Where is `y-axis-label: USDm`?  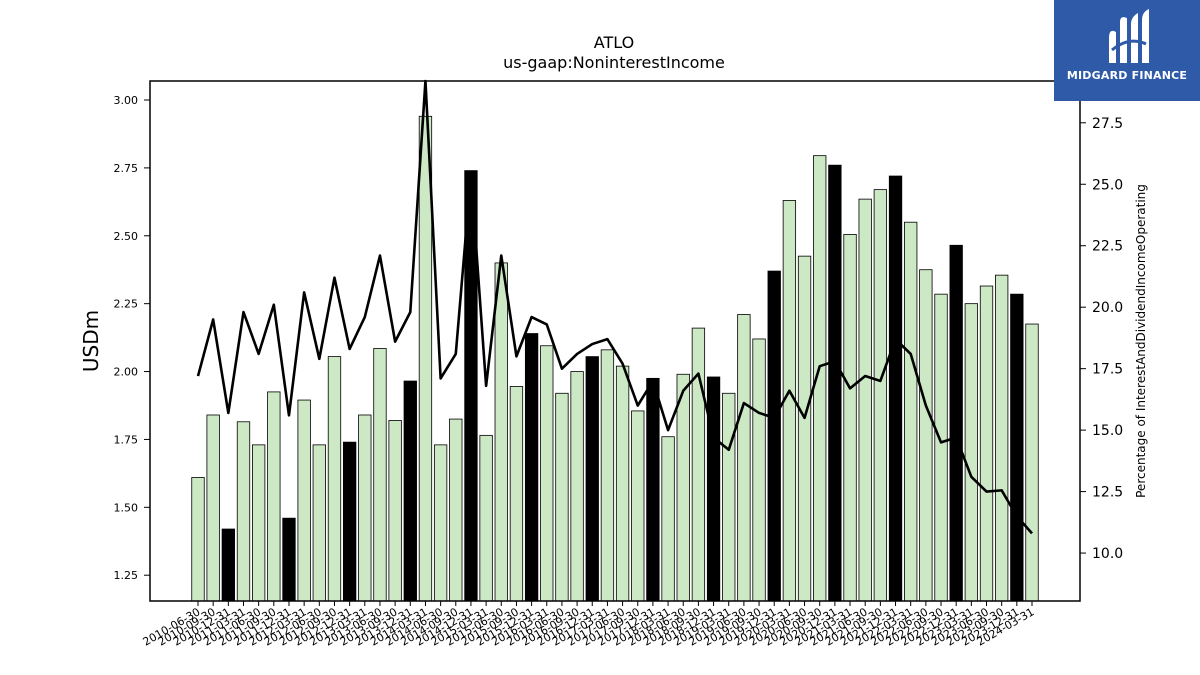
y-axis-label: USDm is located at coordinates (91, 341).